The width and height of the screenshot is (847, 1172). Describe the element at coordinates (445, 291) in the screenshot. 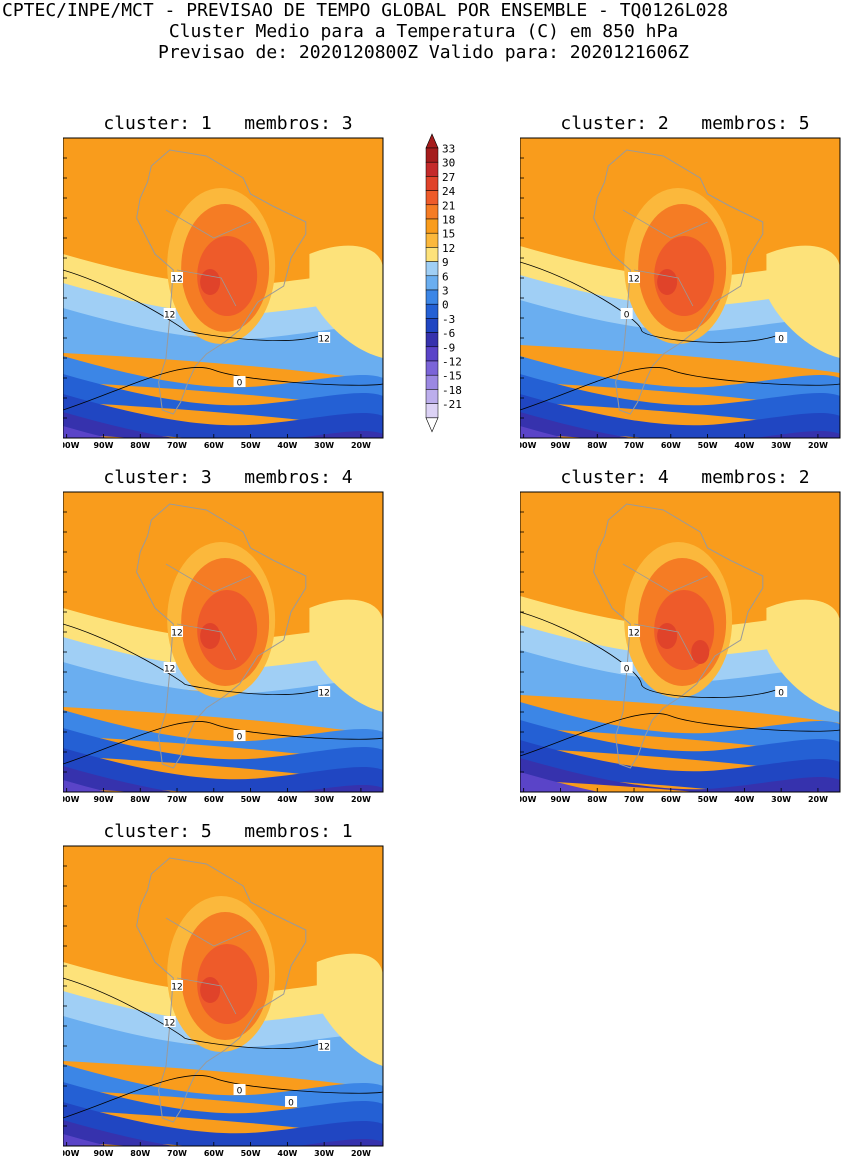

I see `colorbar-level-label: 3` at that location.